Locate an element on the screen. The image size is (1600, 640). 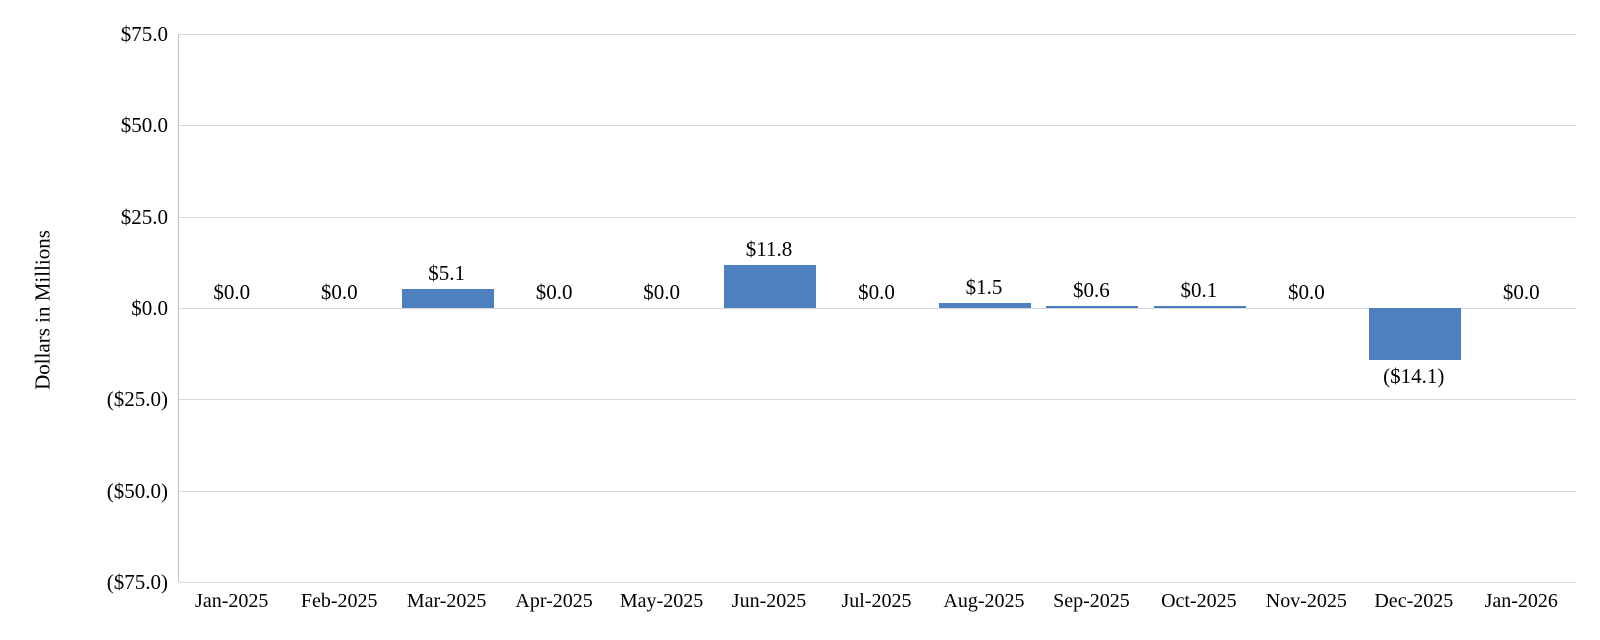
x-tick-label-Jan-2026: Jan-2026 is located at coordinates (1521, 601).